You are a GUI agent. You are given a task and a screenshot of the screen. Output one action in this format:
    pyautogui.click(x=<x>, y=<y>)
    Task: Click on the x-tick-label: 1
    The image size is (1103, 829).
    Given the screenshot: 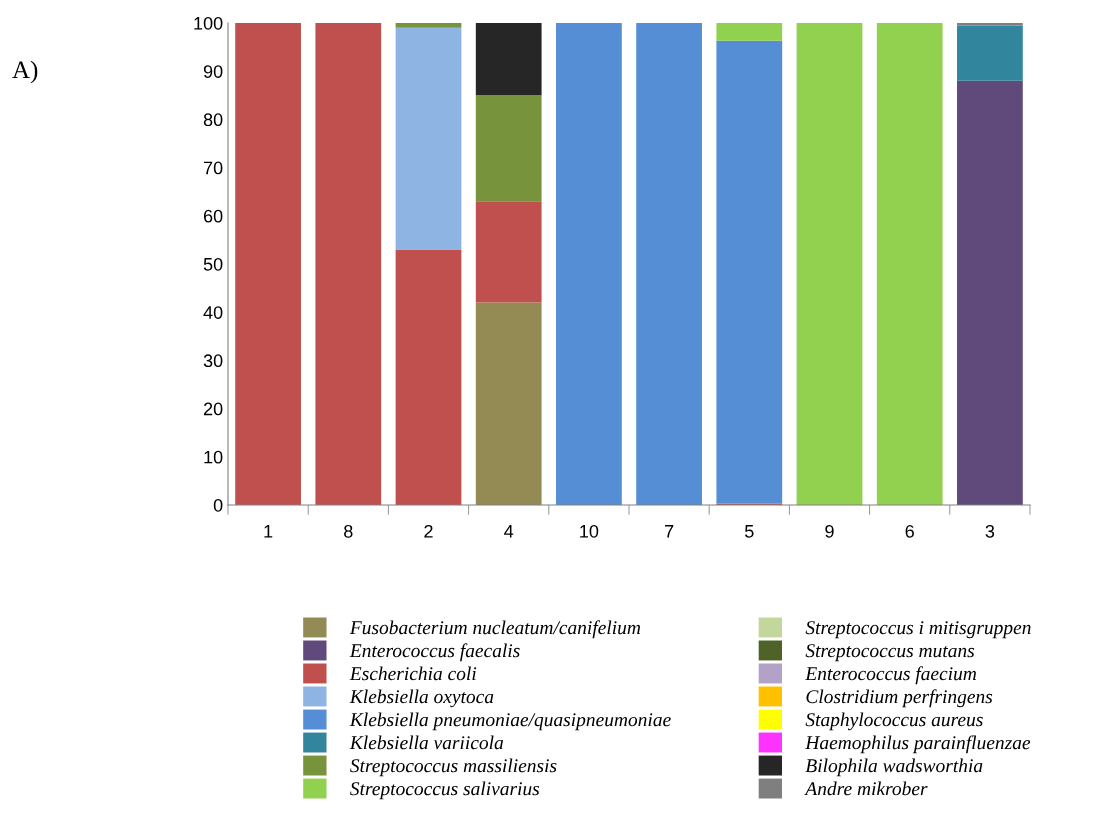 What is the action you would take?
    pyautogui.click(x=268, y=531)
    